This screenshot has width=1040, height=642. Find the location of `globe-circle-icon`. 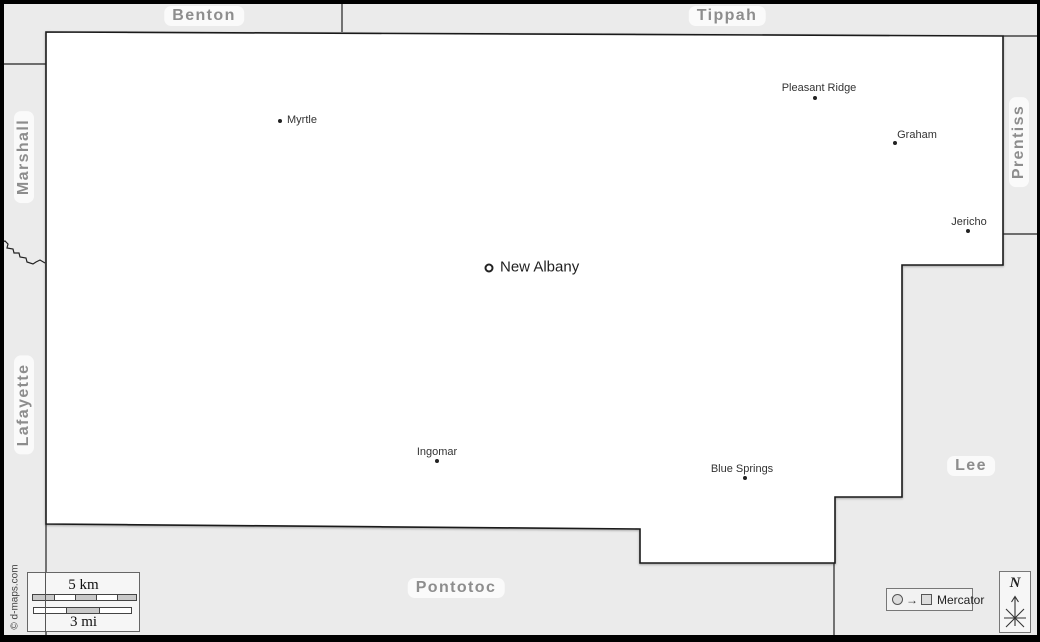

globe-circle-icon is located at coordinates (897, 599).